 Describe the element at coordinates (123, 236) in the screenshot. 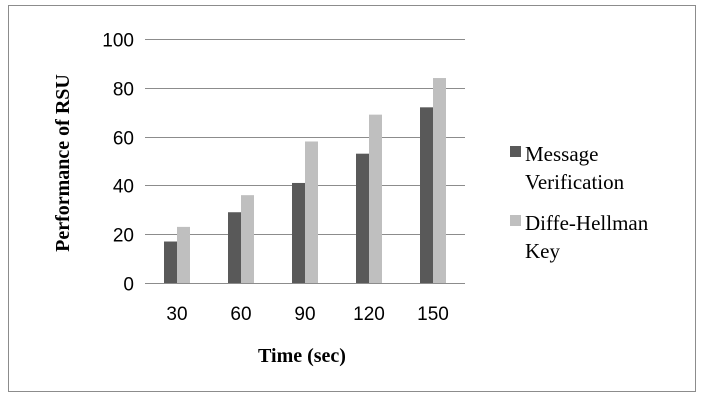

I see `y-tick-label: 20` at that location.